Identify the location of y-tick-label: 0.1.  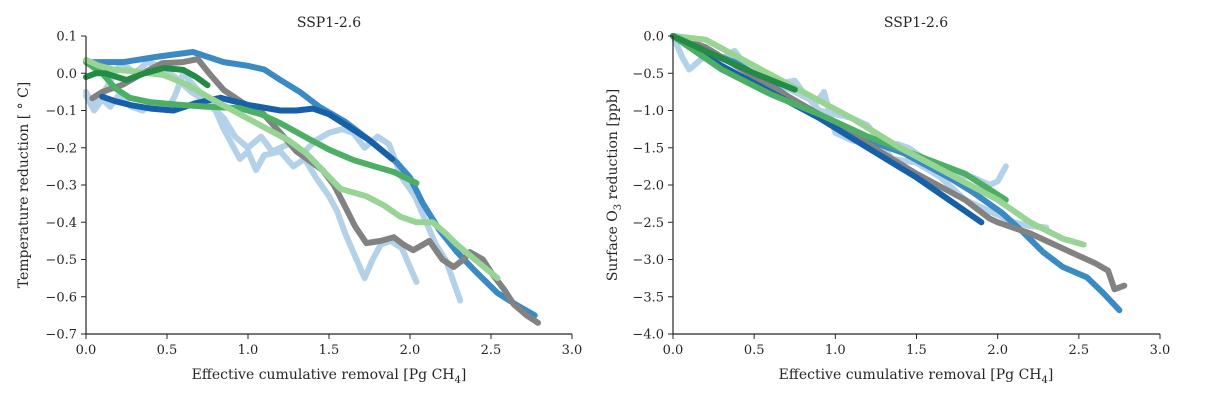
(66, 37).